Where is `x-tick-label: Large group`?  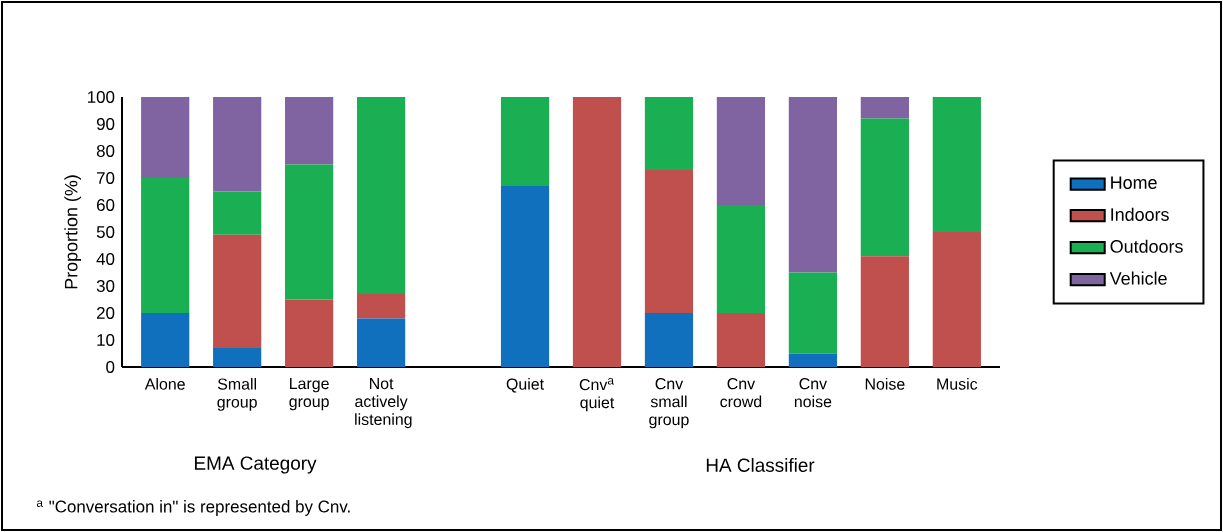
x-tick-label: Large group is located at coordinates (309, 394).